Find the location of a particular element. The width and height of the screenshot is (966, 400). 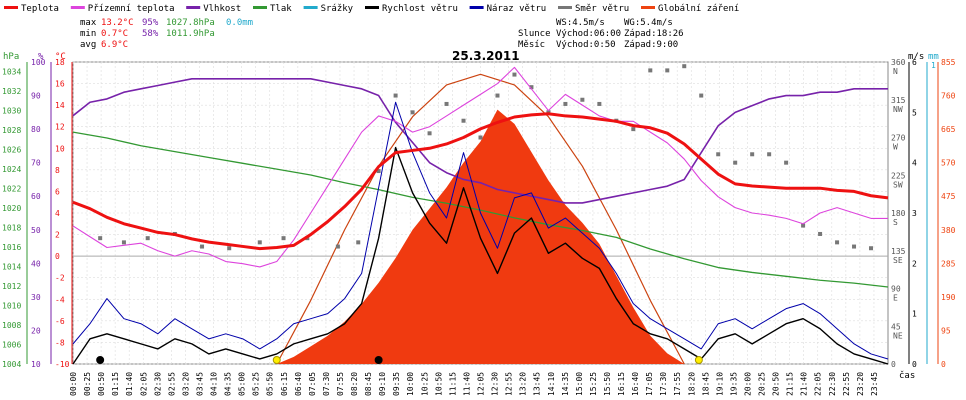

x-tick-label: 08:20 is located at coordinates (354, 384).